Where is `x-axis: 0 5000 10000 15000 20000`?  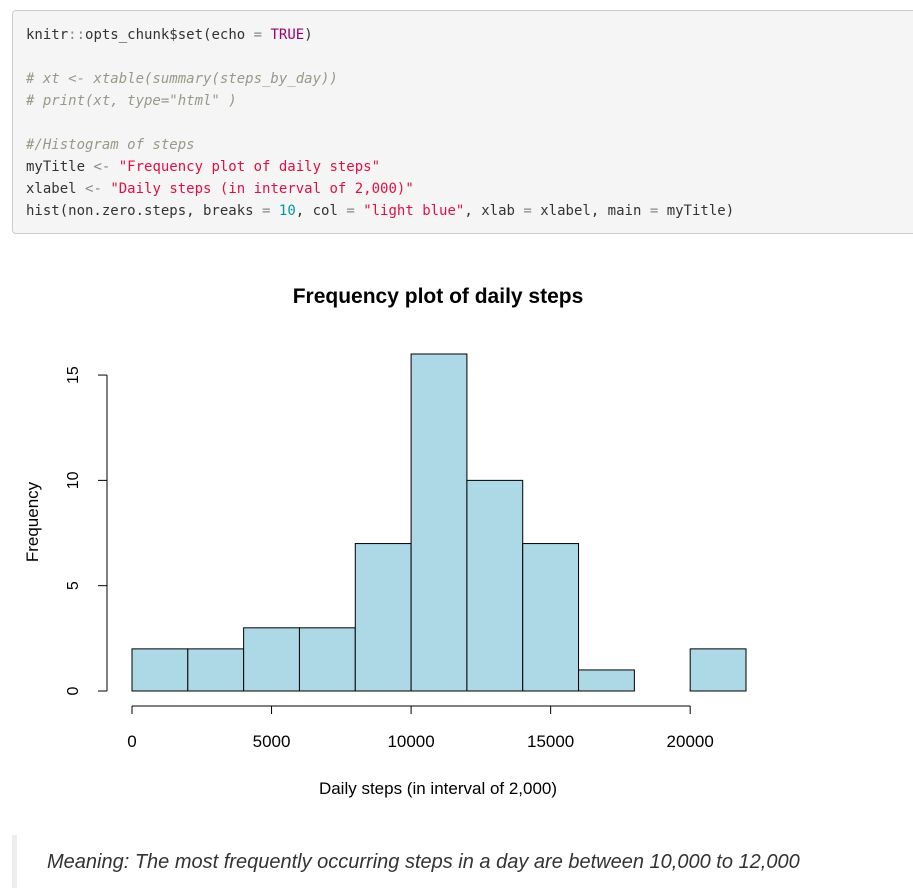
x-axis: 0 5000 10000 15000 20000 is located at coordinates (420, 728).